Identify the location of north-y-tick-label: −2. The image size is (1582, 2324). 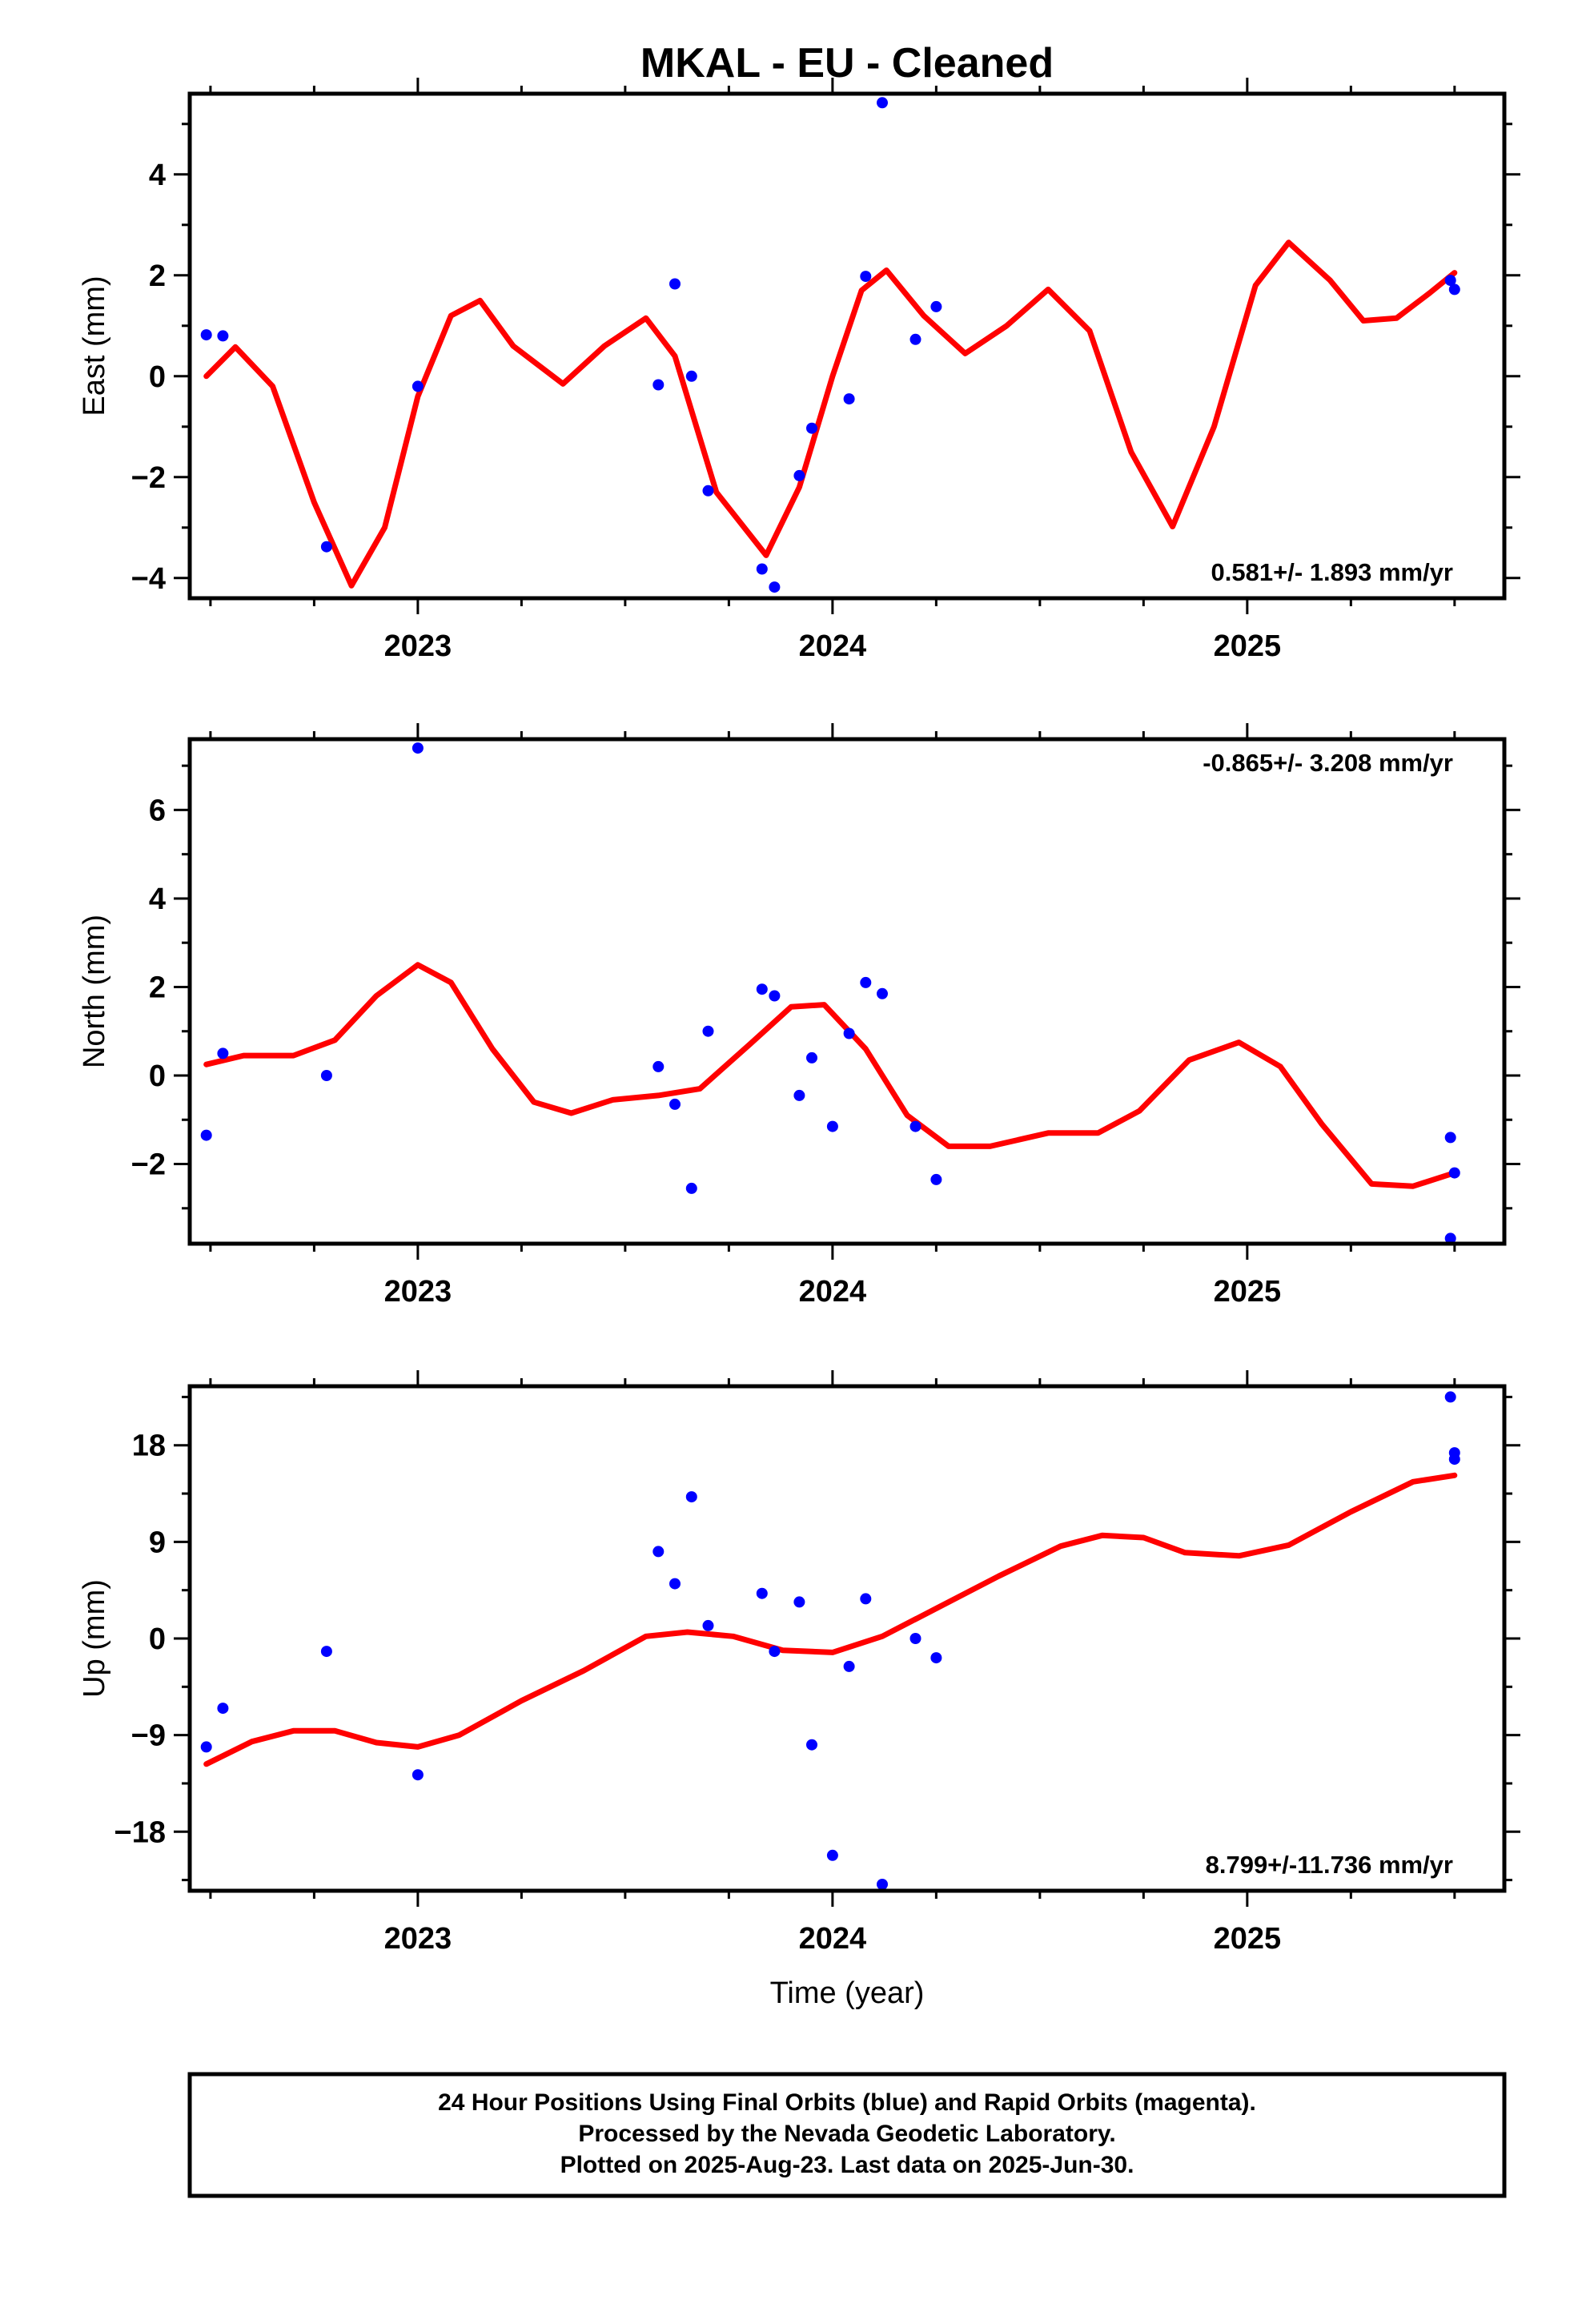
(148, 1165).